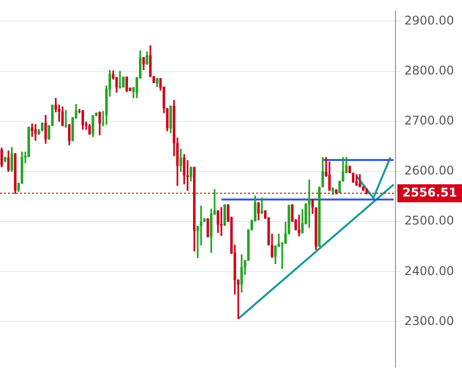 This screenshot has width=462, height=378. Describe the element at coordinates (429, 321) in the screenshot. I see `y-tick-label: 2300.00` at that location.